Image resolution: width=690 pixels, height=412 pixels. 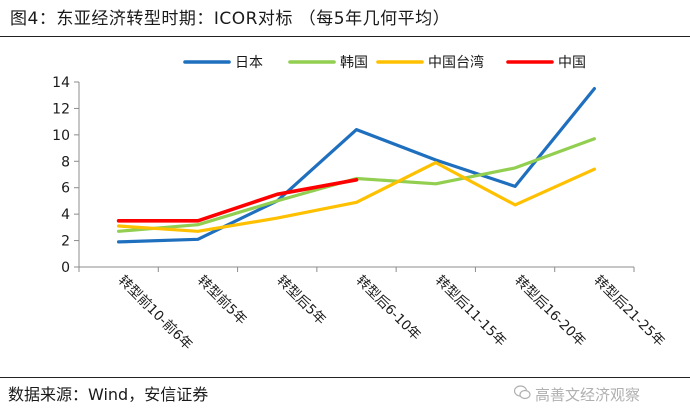 I want to click on wechat-icon, so click(x=522, y=395).